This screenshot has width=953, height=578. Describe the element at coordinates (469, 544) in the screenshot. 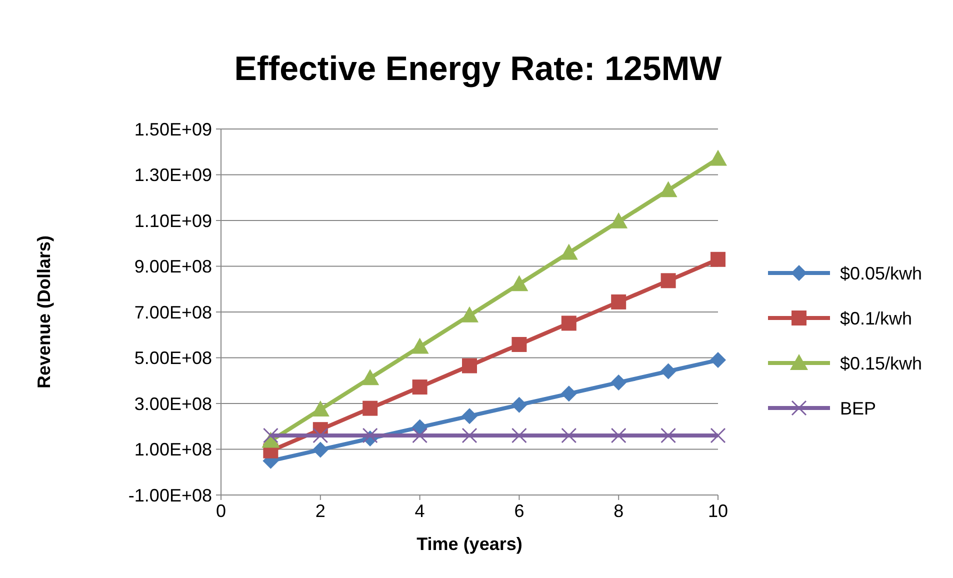

I see `x-axis-title: Time (years)` at that location.